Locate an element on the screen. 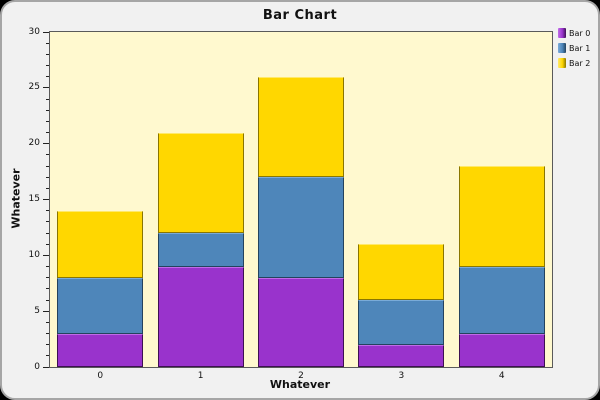  y-axis-tick-label: 25 is located at coordinates (34, 87).